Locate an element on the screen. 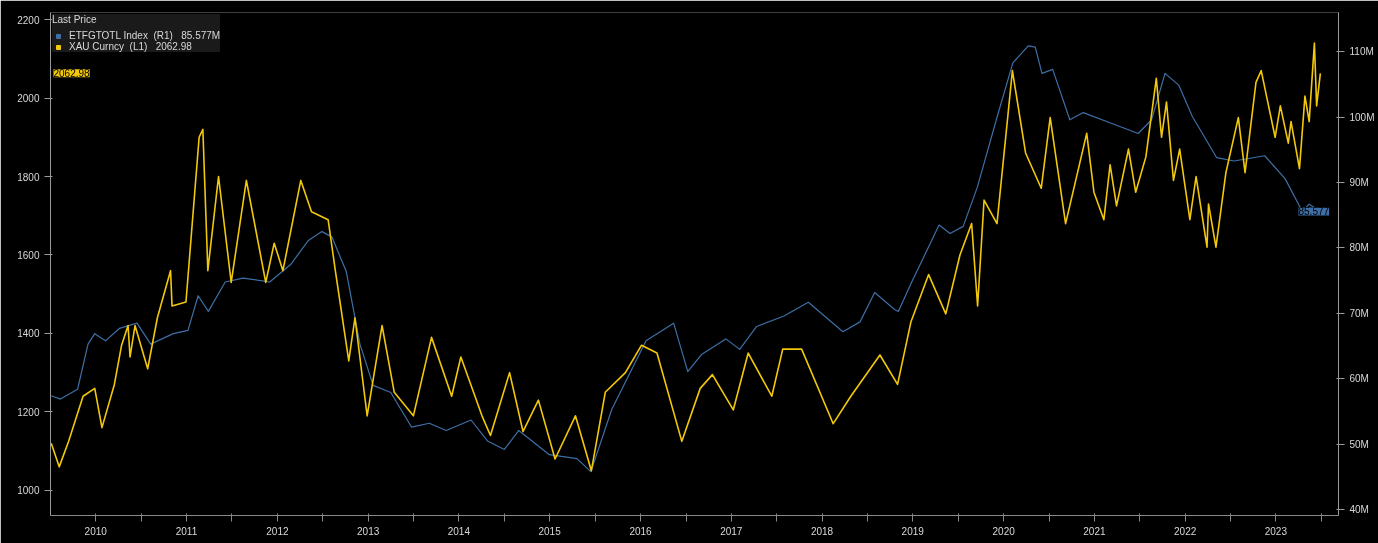  y2-tick-label: 70M is located at coordinates (1359, 313).